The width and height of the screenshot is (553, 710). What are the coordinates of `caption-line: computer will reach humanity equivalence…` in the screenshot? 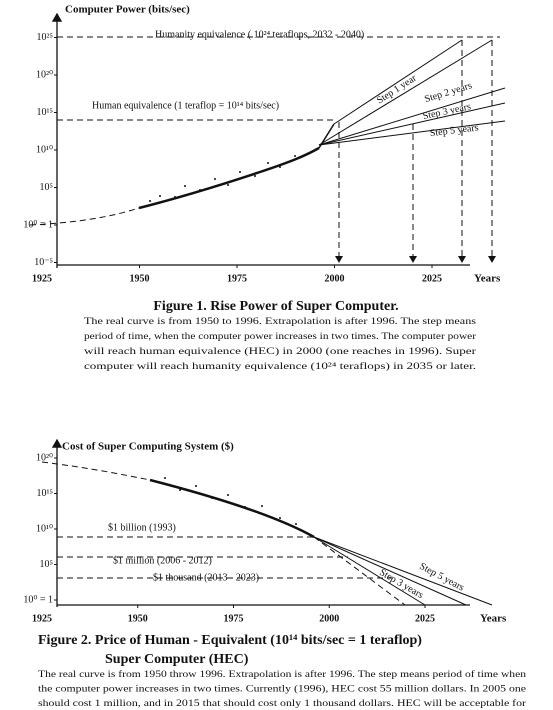 It's located at (280, 366).